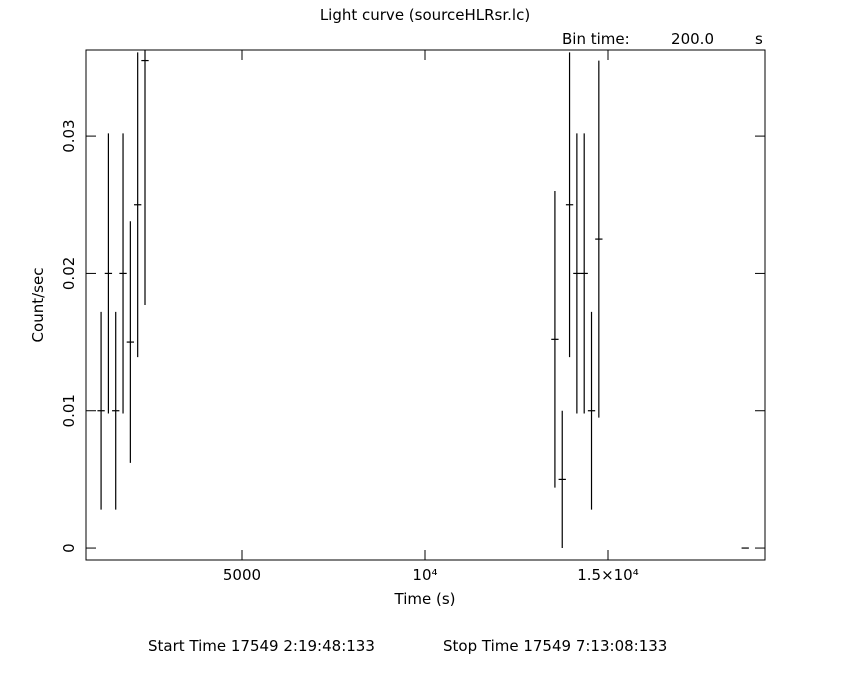  Describe the element at coordinates (69, 548) in the screenshot. I see `y-tick-label: 0` at that location.